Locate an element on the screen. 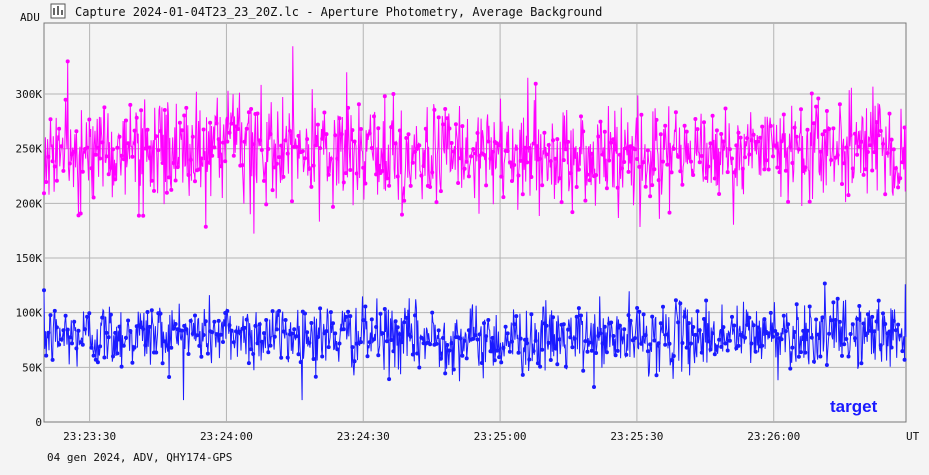 Image resolution: width=929 pixels, height=475 pixels. x-tick-label: 23:24:00 is located at coordinates (226, 436).